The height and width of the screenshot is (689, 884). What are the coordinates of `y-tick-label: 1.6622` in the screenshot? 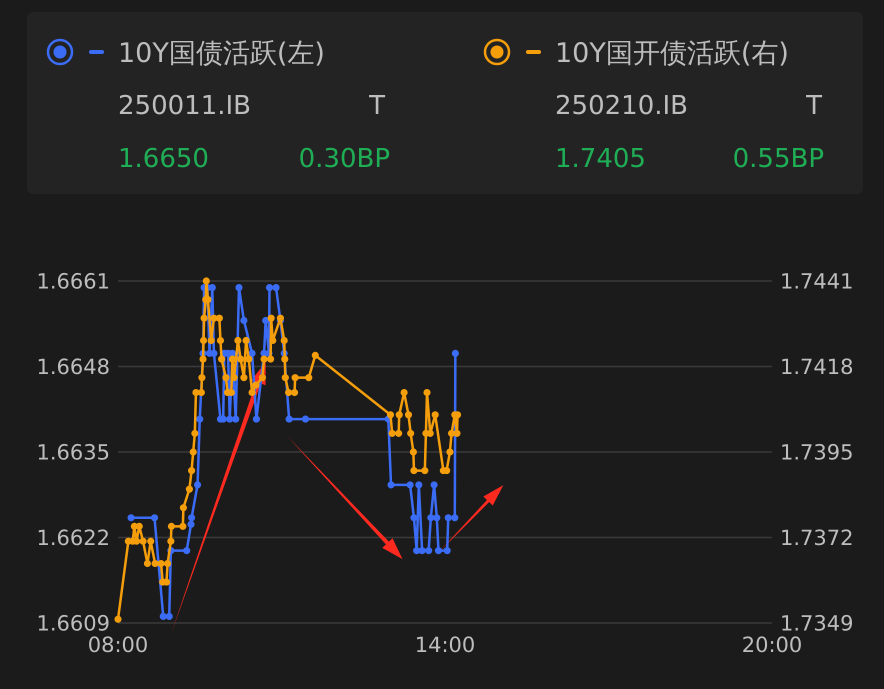 It's located at (73, 538).